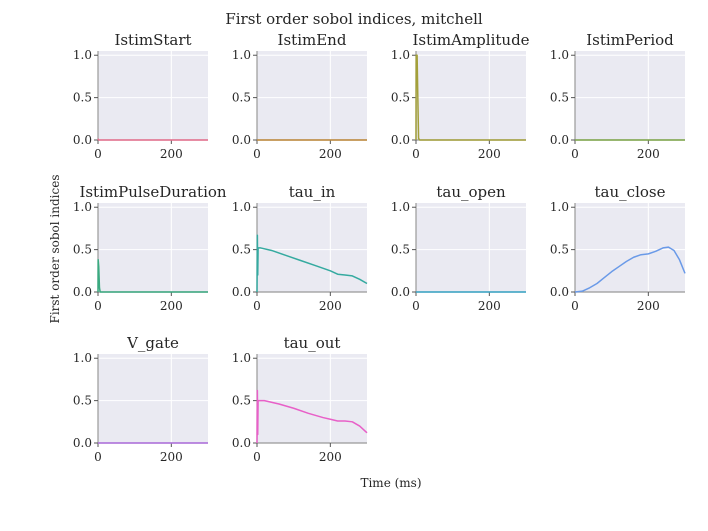 The height and width of the screenshot is (531, 708). What do you see at coordinates (630, 192) in the screenshot?
I see `panel-title: tau_close` at bounding box center [630, 192].